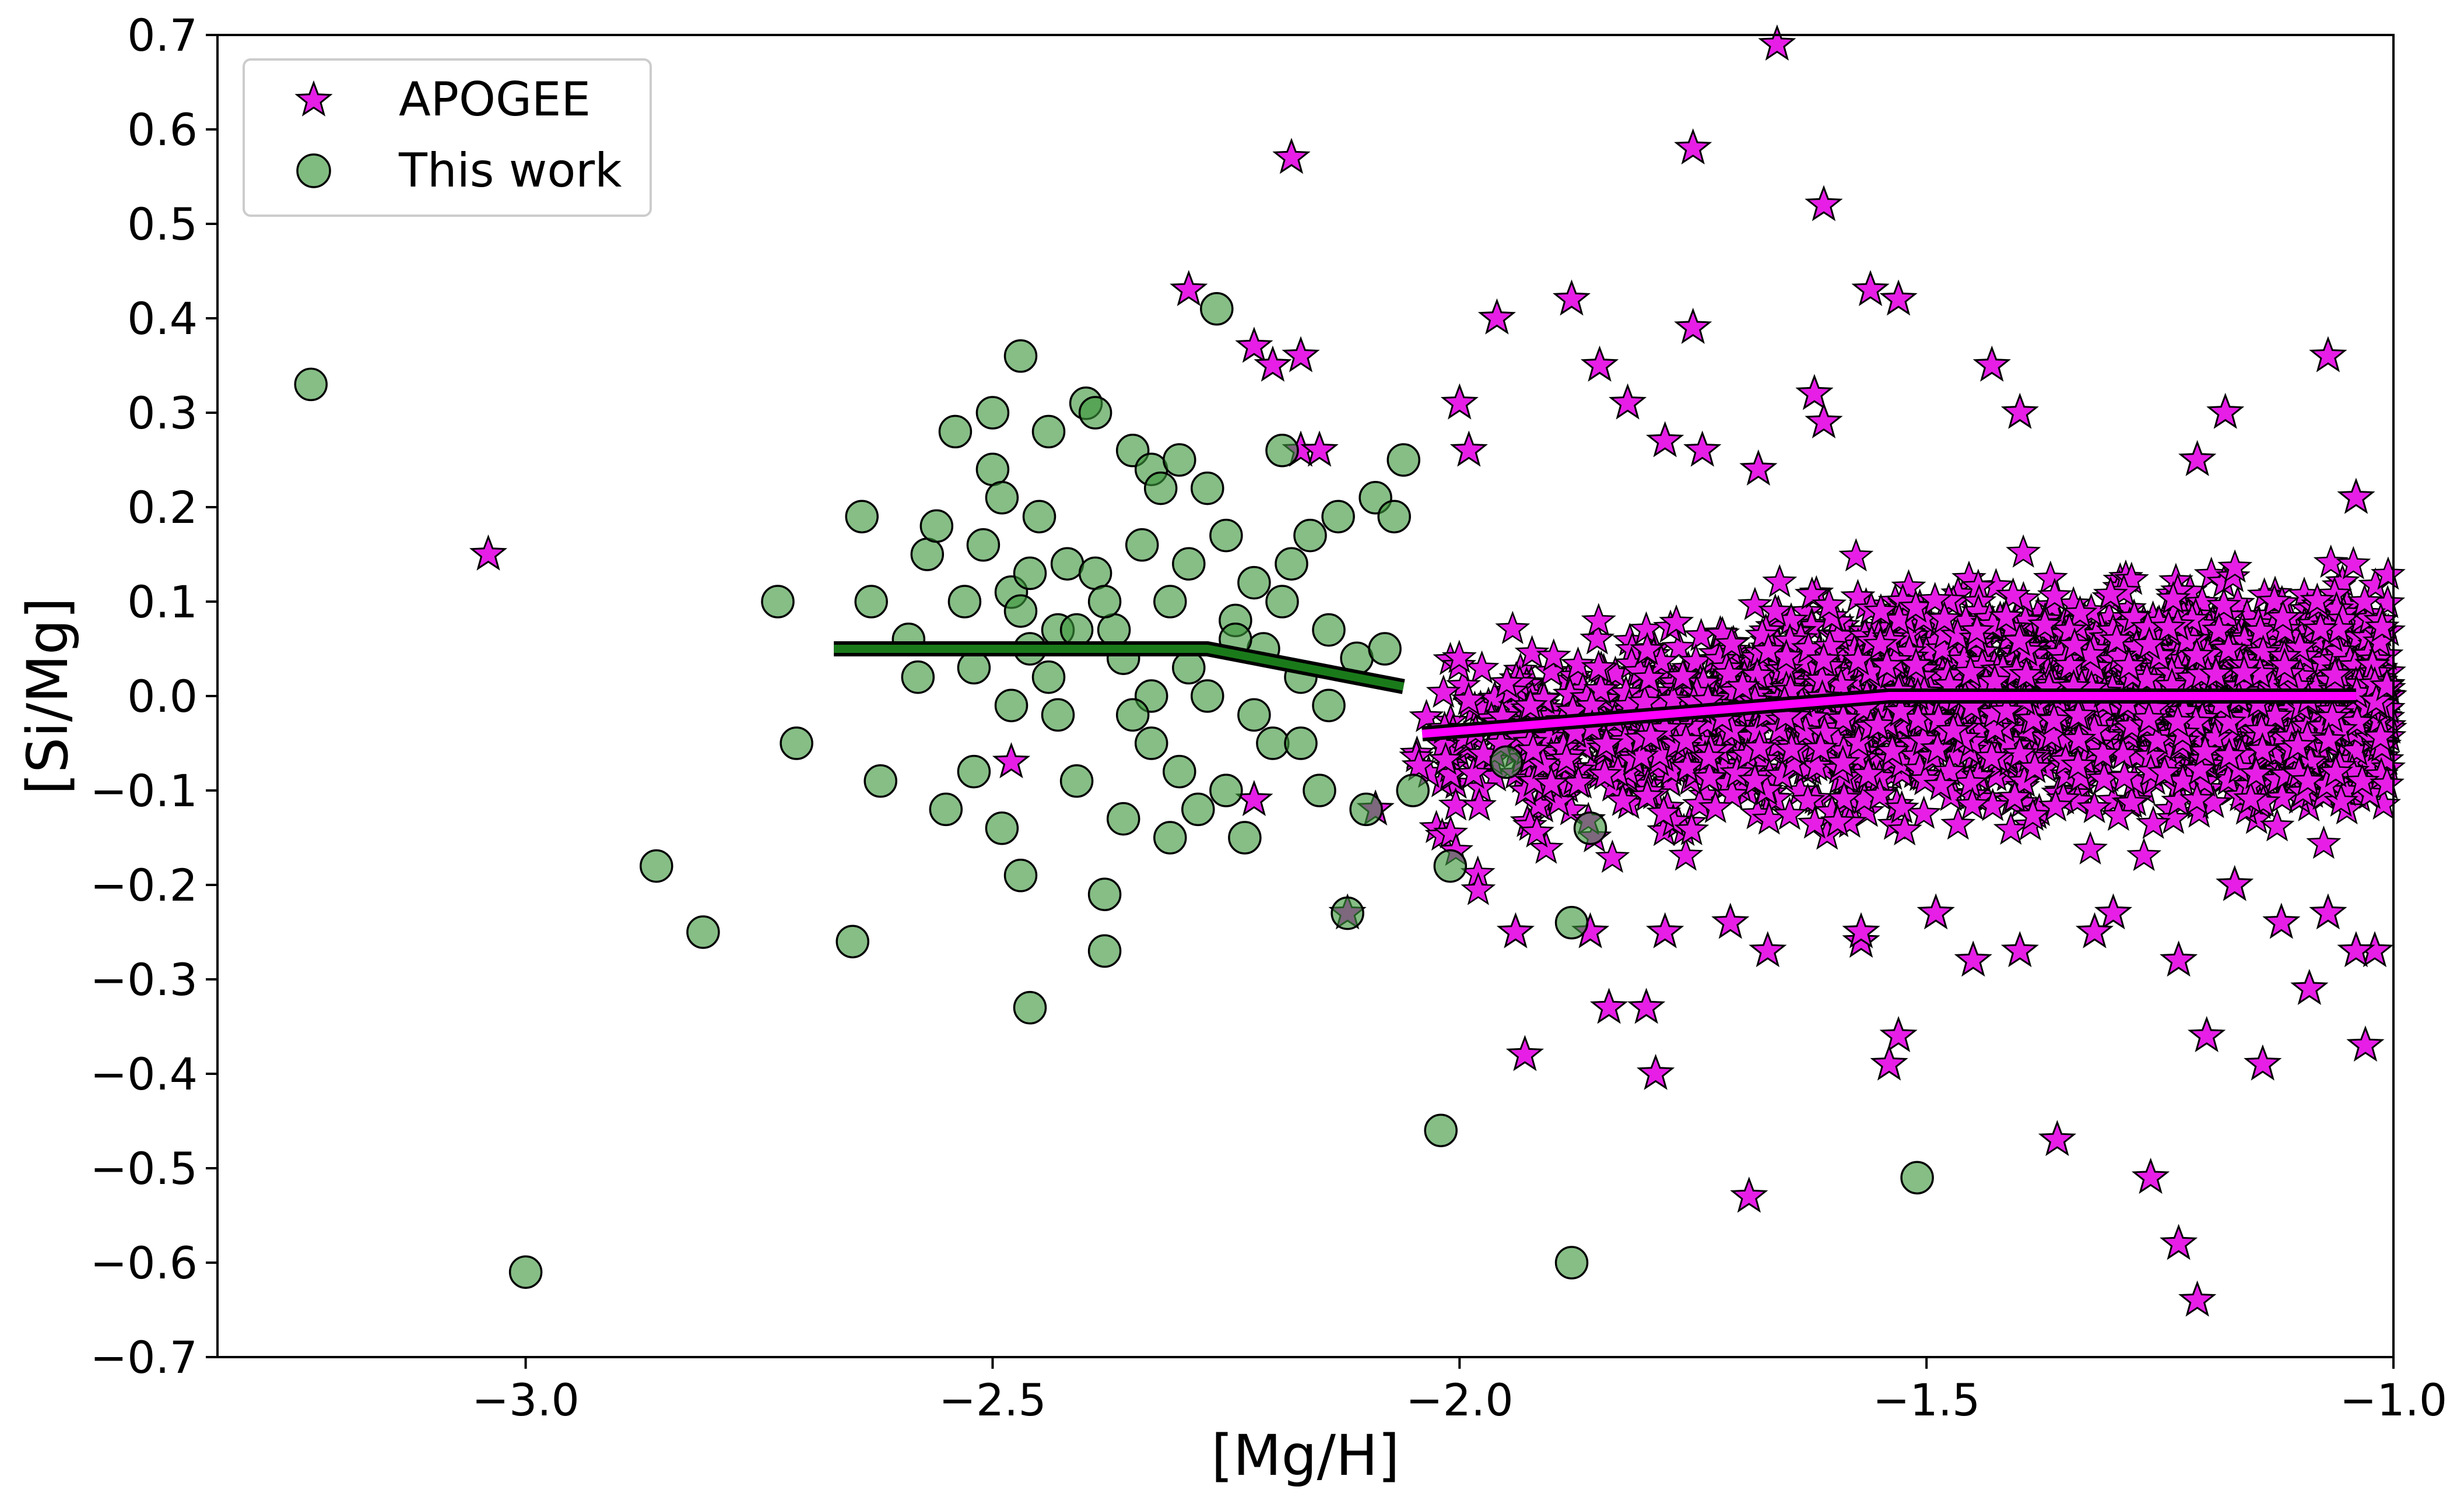 This screenshot has height=1504, width=2464. What do you see at coordinates (1305, 1455) in the screenshot?
I see `x-axis-title: [Mg/H]` at bounding box center [1305, 1455].